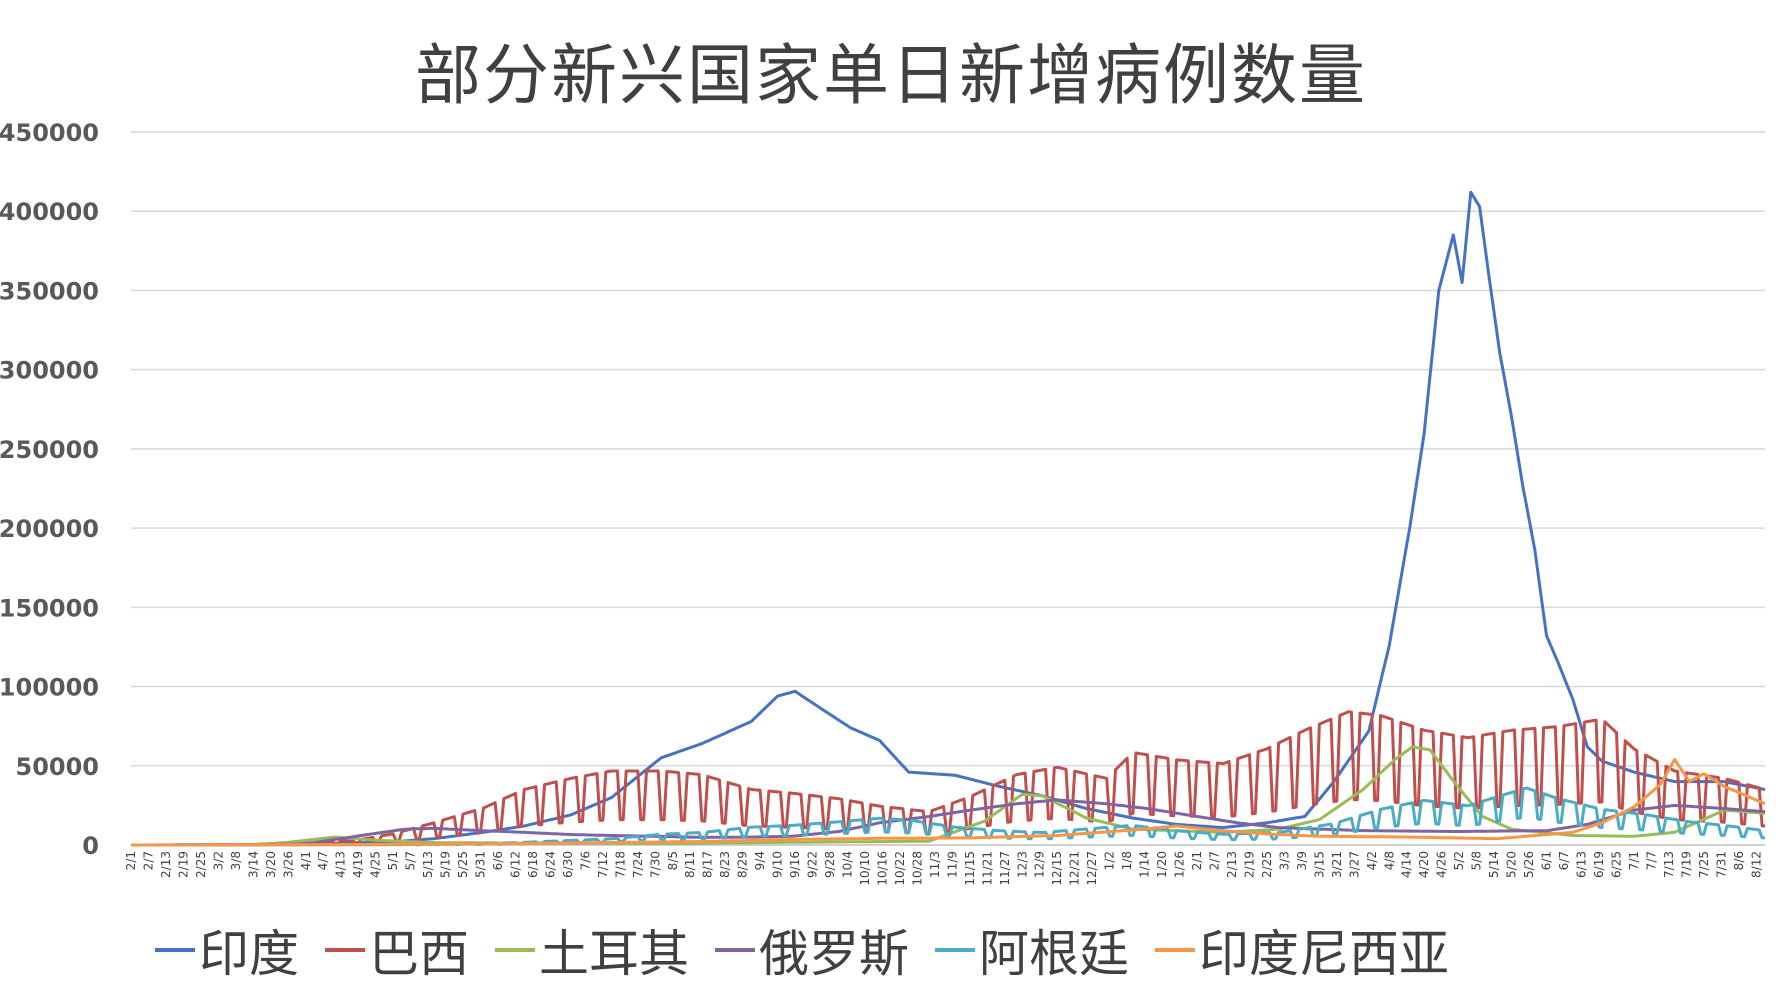 The image size is (1782, 990). Describe the element at coordinates (948, 822) in the screenshot. I see `series-line-俄罗斯` at that location.